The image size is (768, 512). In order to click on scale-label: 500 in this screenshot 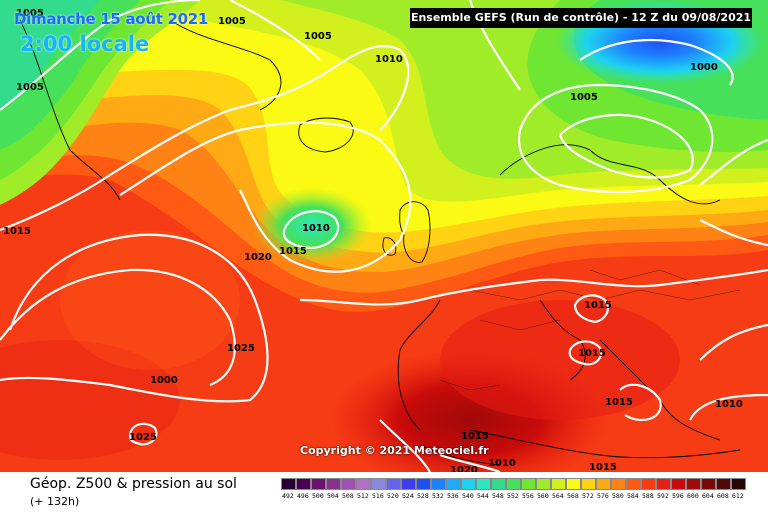, I will do `click(318, 496)`.